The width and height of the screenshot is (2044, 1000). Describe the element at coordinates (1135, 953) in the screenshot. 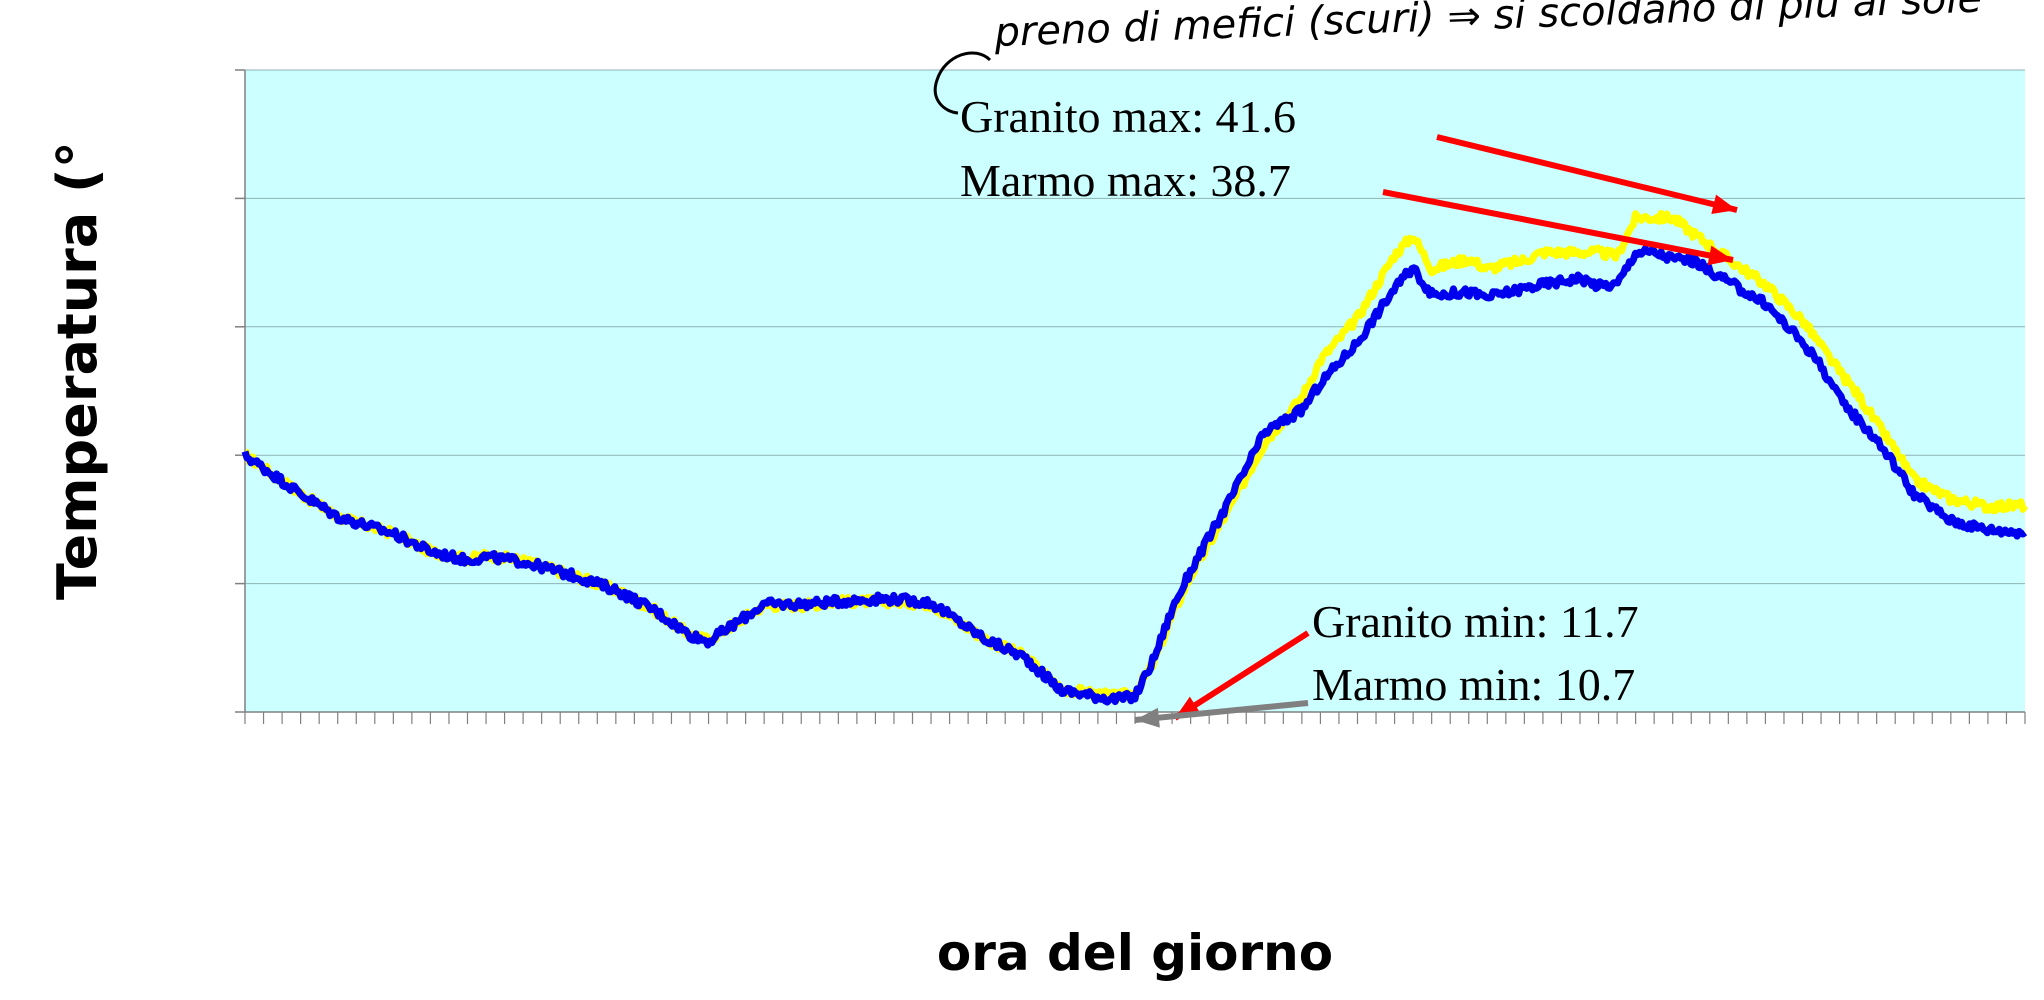

I see `x-axis-label: ora del giorno` at that location.